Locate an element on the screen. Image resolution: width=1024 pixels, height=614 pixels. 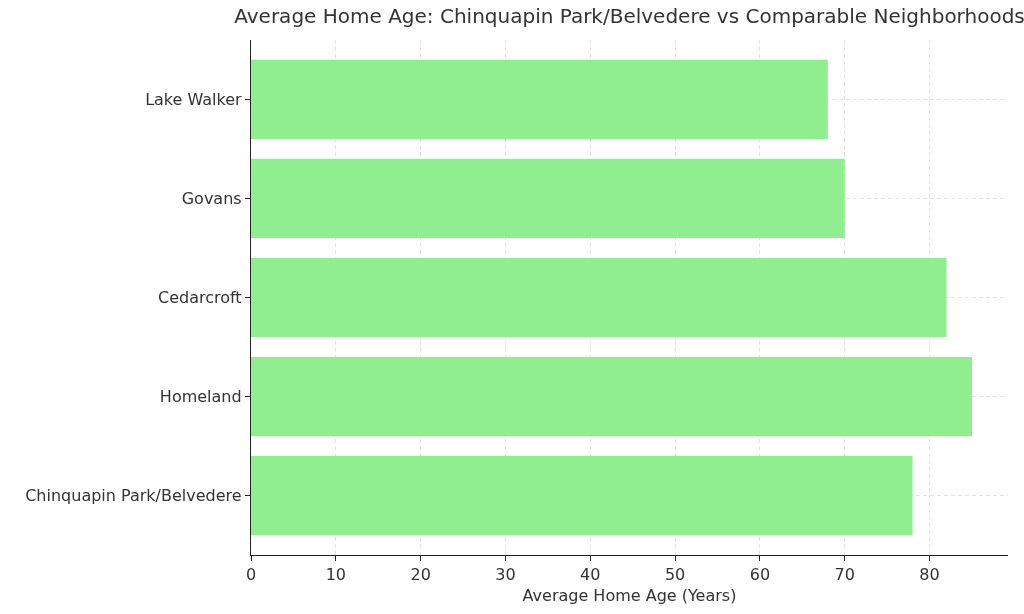
x-tick-label: 10 is located at coordinates (335, 575).